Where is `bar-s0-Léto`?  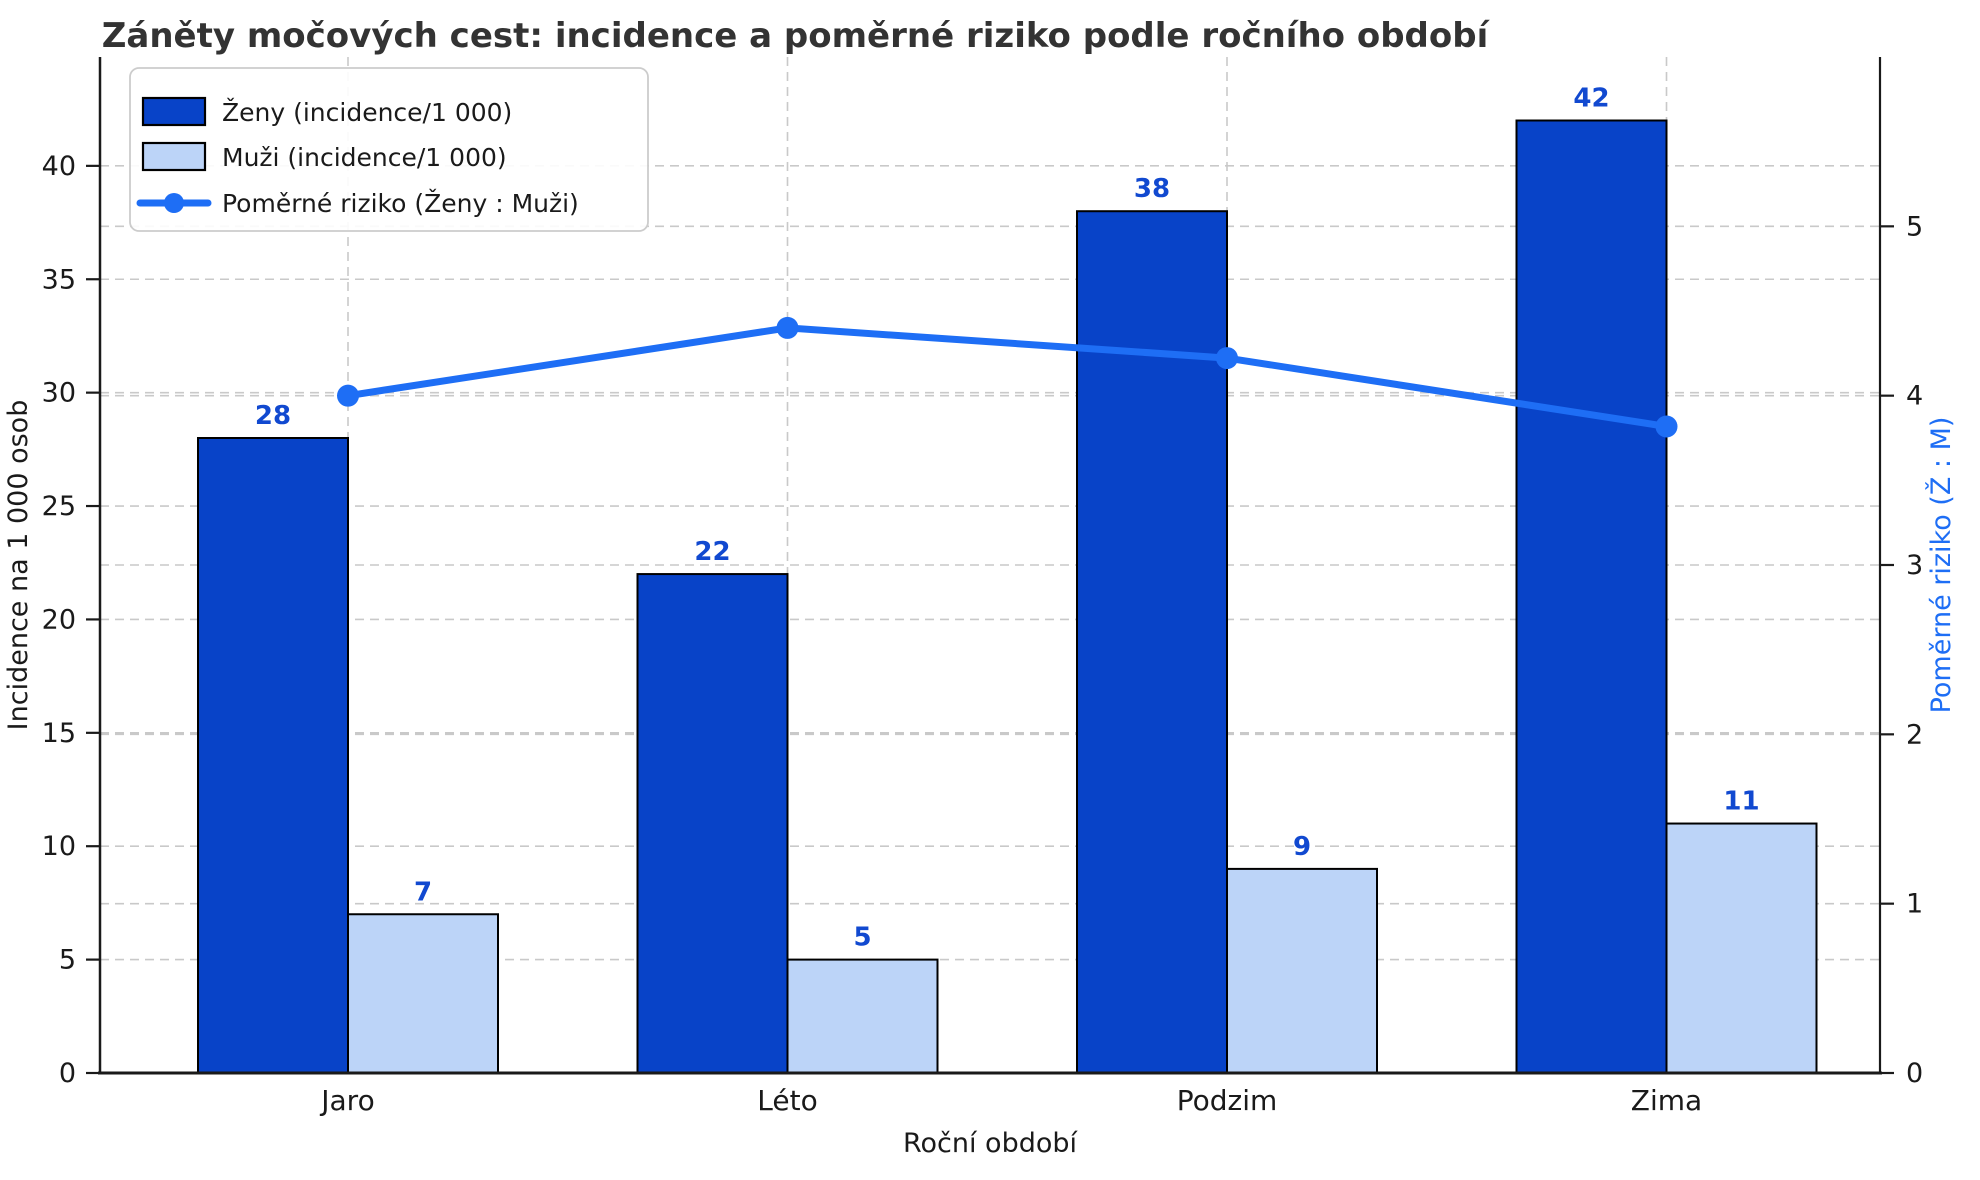 bar-s0-Léto is located at coordinates (712, 823).